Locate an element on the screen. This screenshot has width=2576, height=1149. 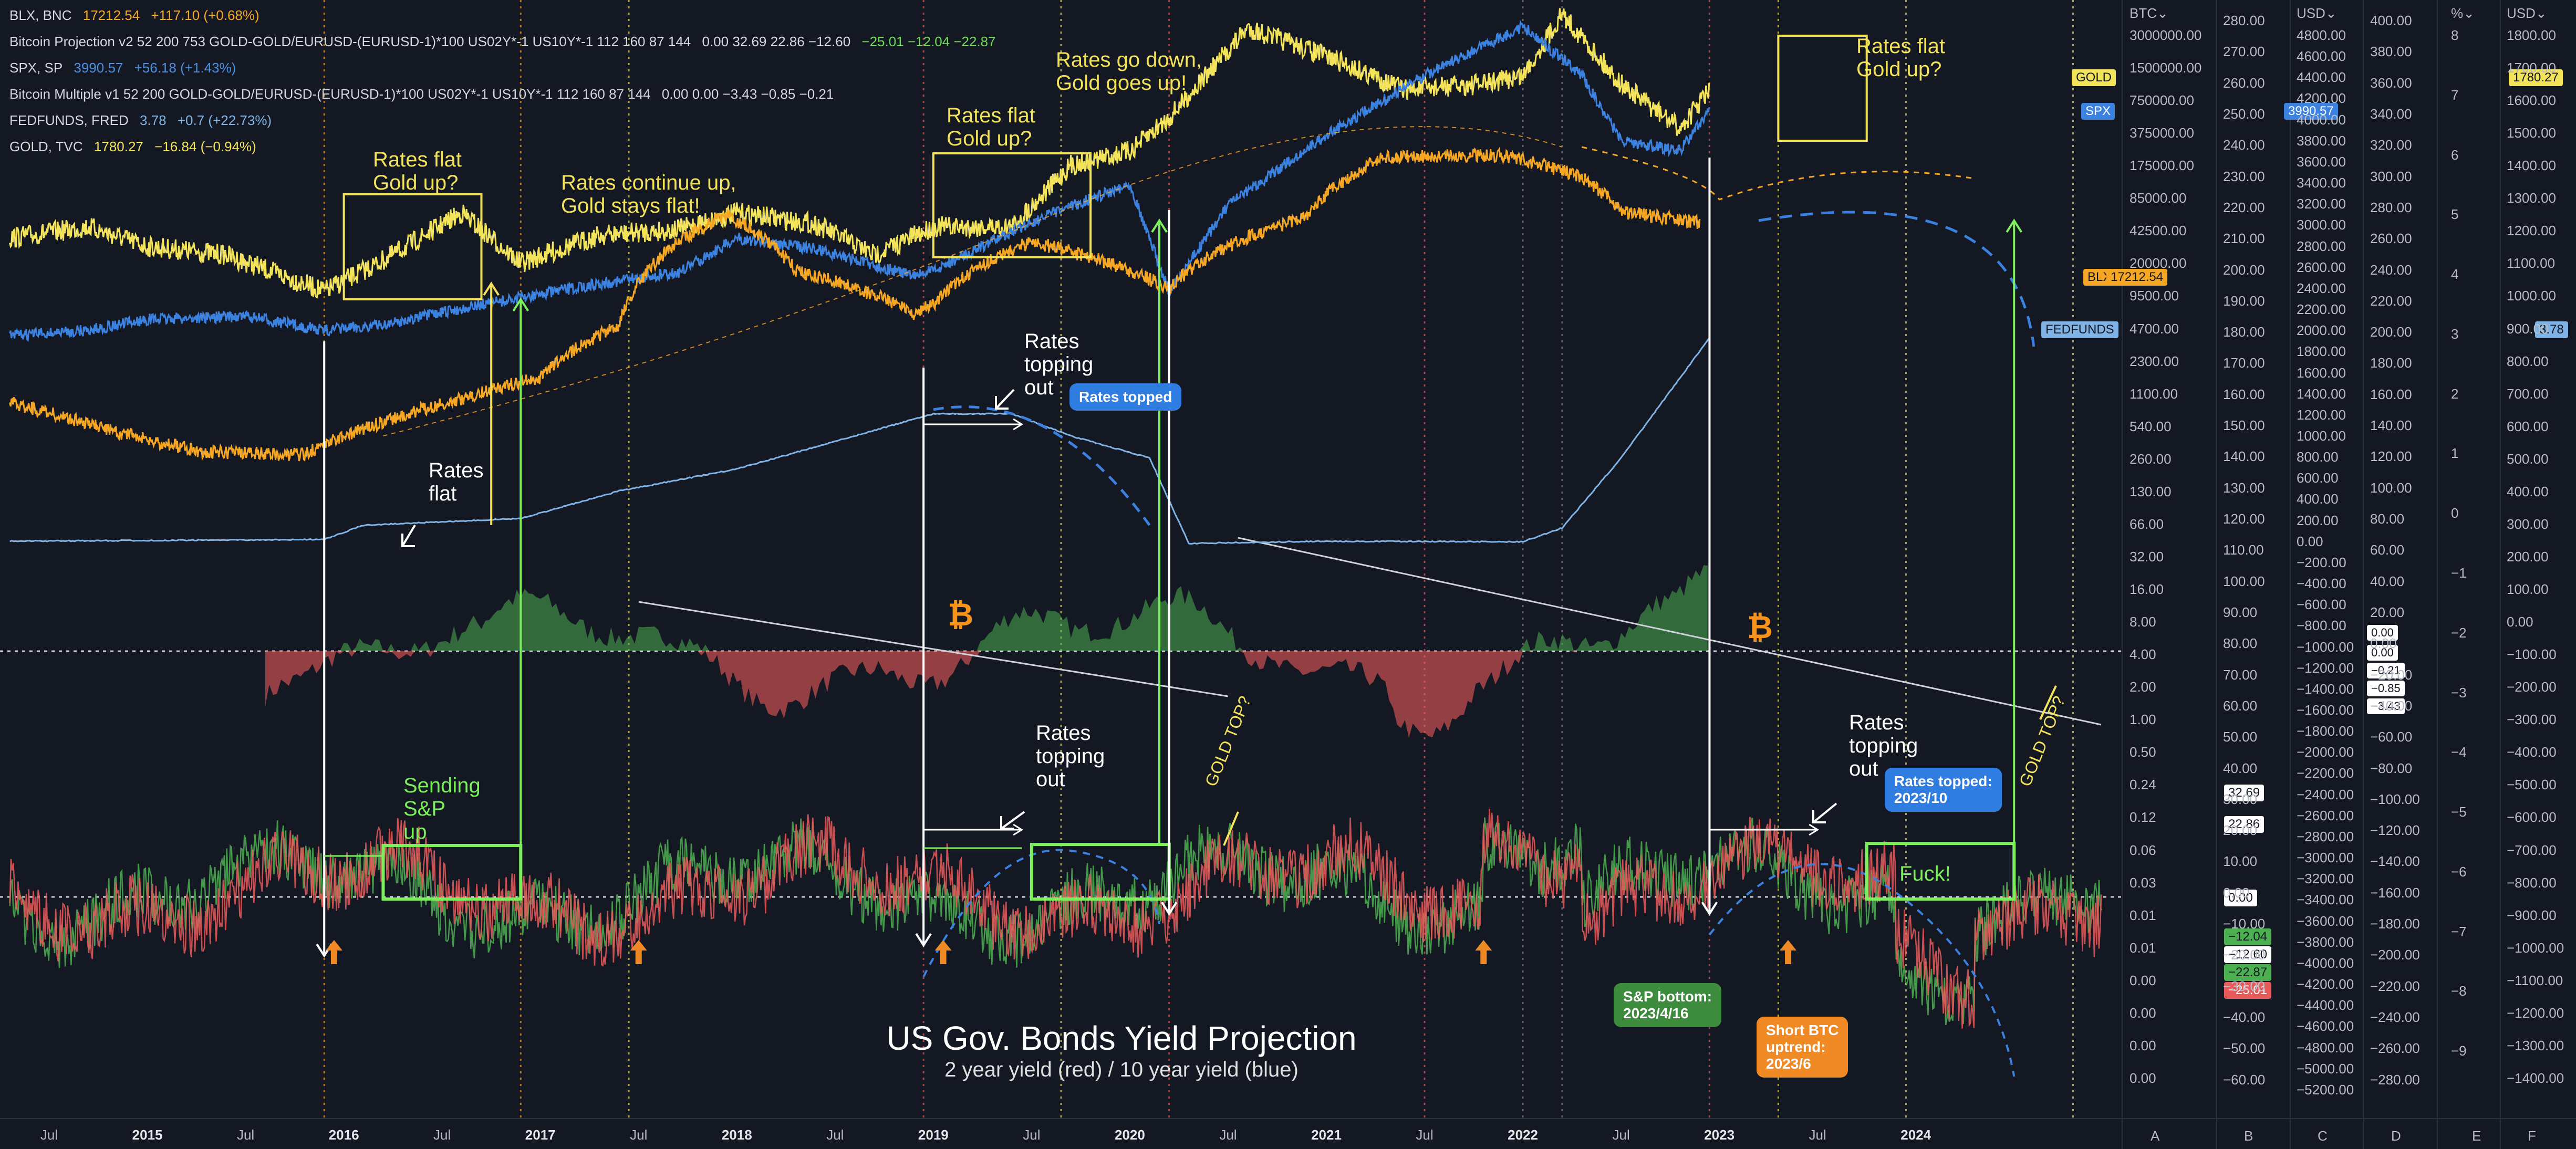
indicator-value-tag: 0.00 is located at coordinates (2240, 898).